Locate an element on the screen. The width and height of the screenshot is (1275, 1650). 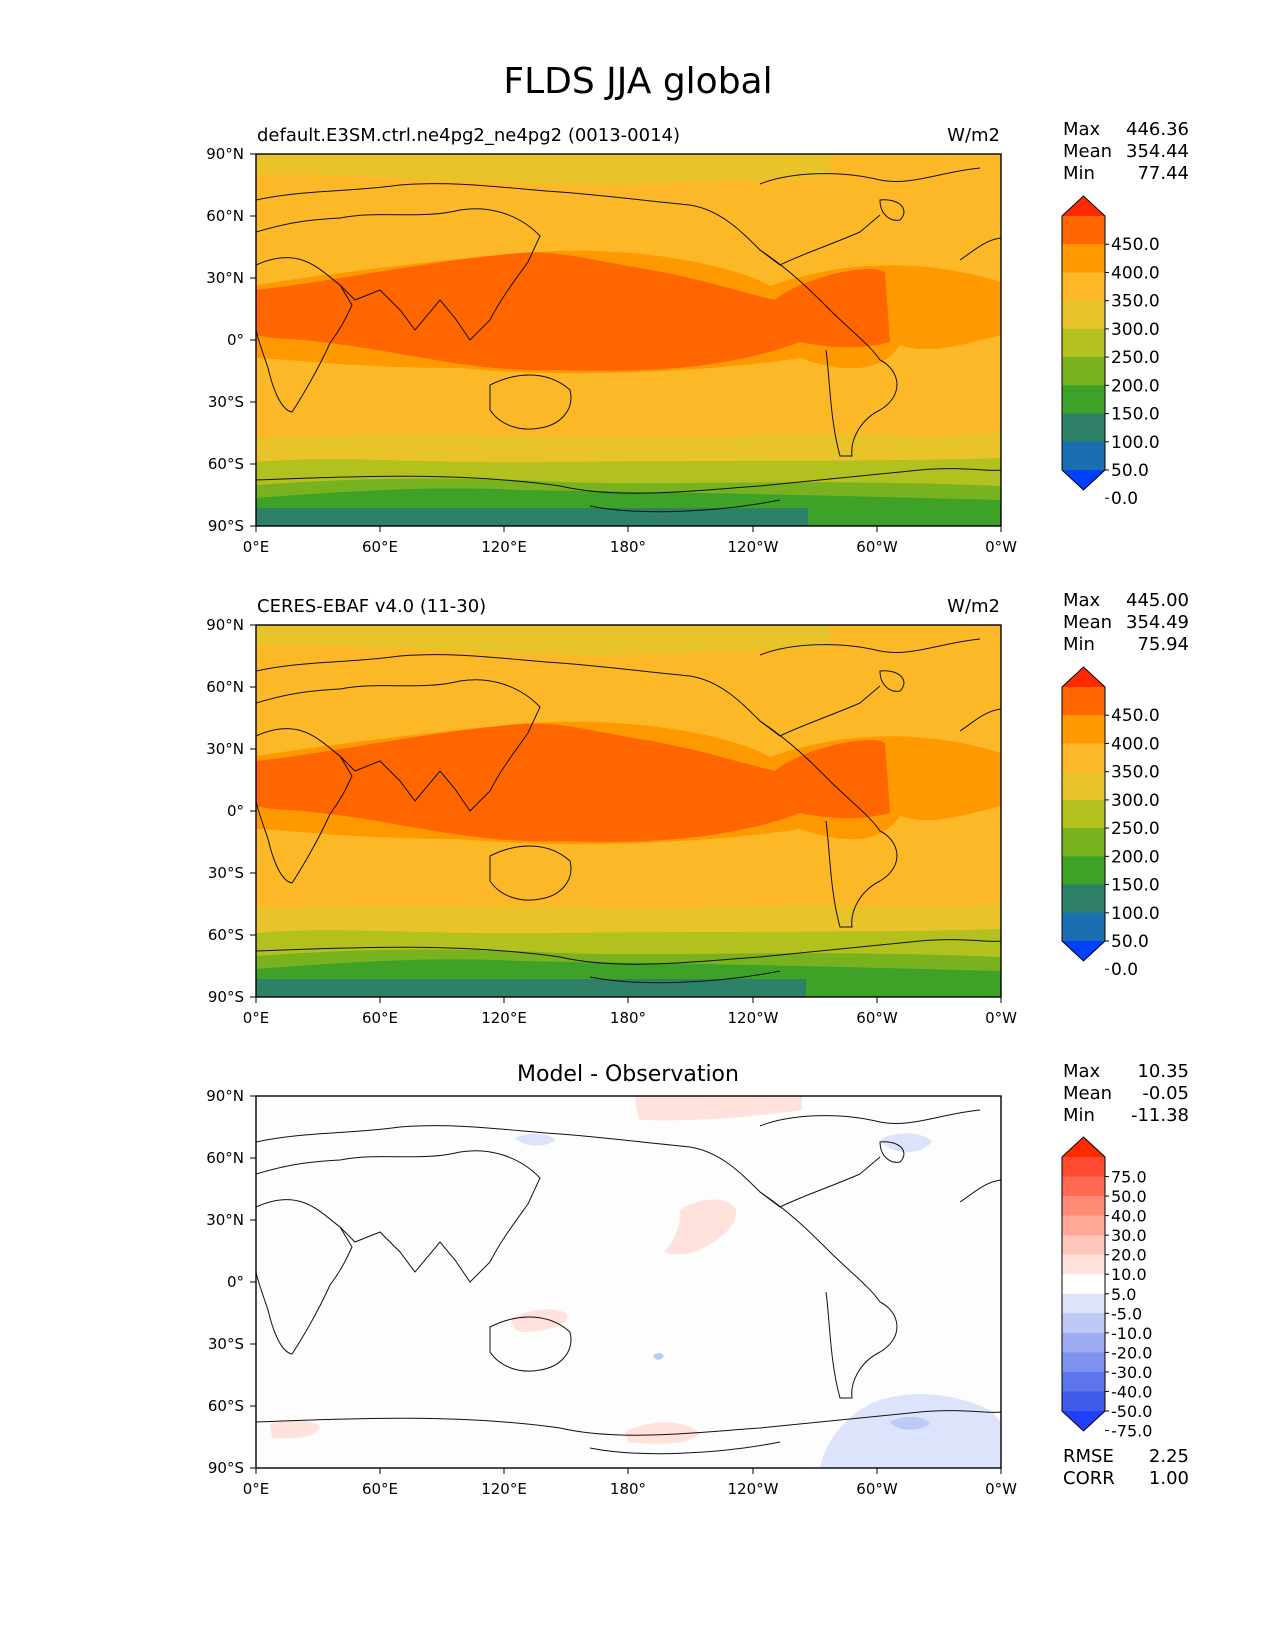
colorbar-tick-label: -75.0 is located at coordinates (1131, 1431).